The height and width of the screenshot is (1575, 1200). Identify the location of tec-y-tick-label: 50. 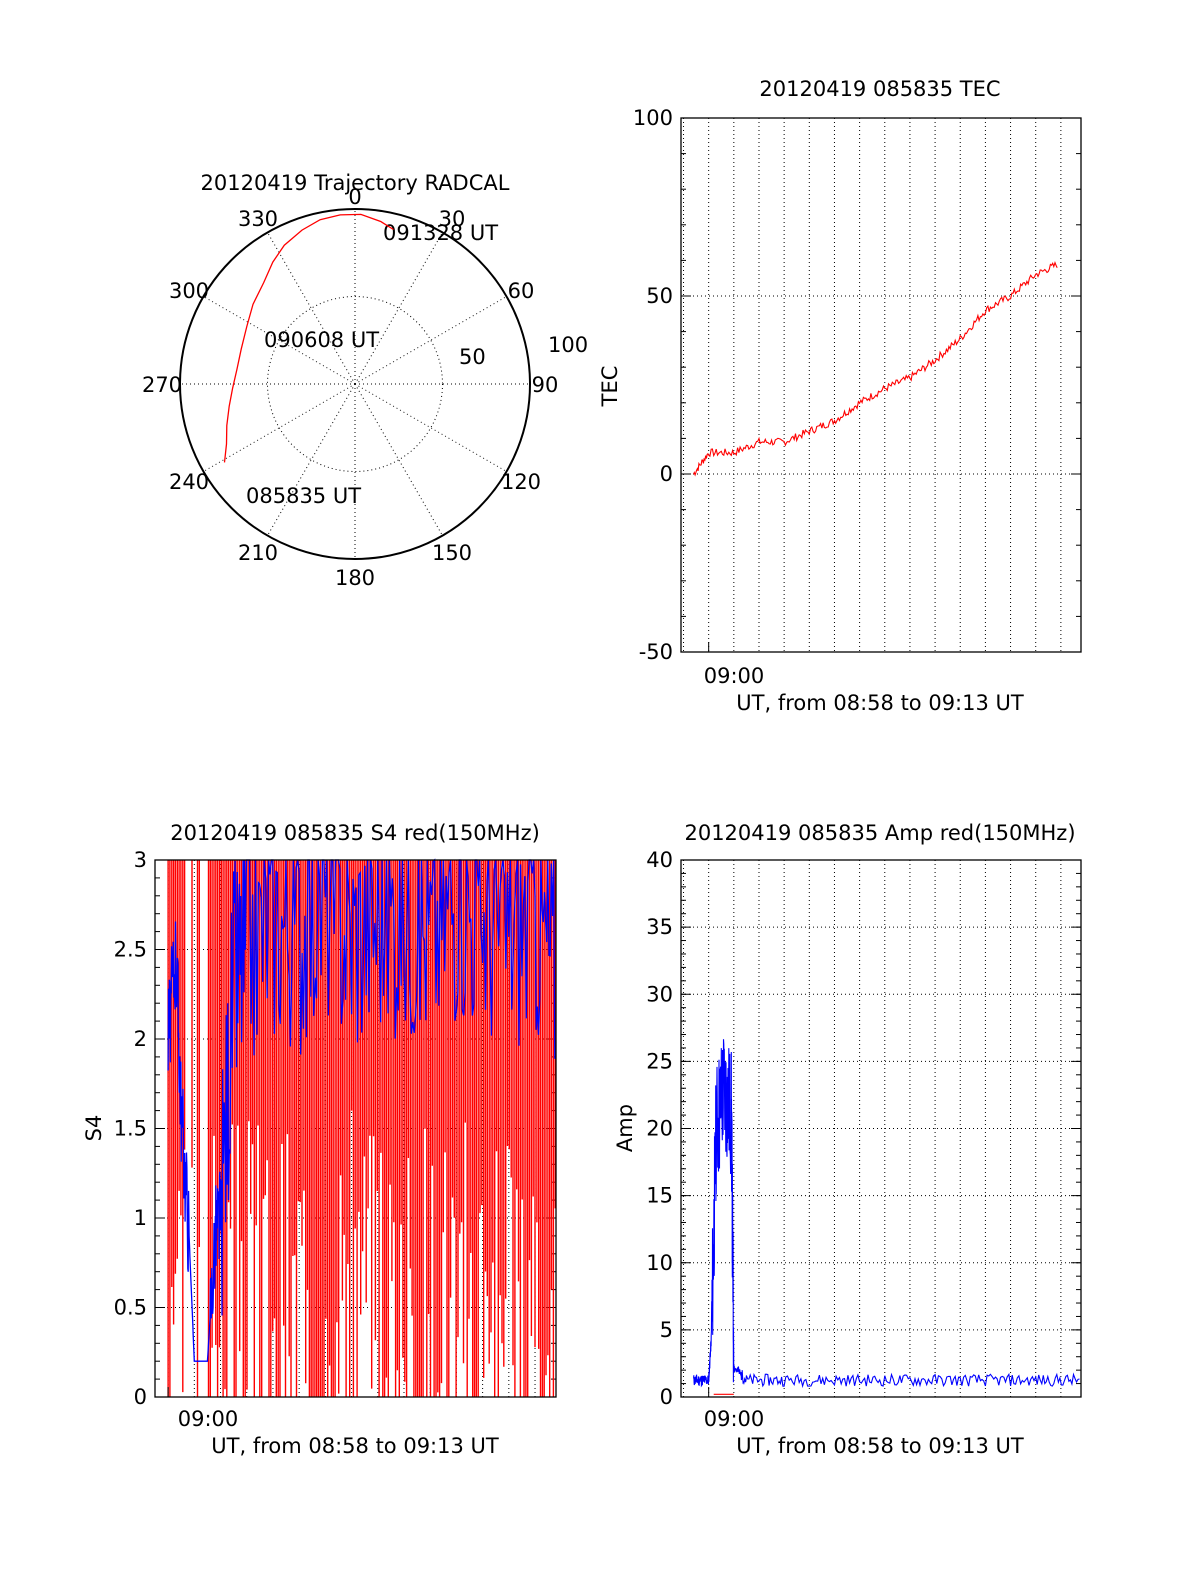
(659, 296).